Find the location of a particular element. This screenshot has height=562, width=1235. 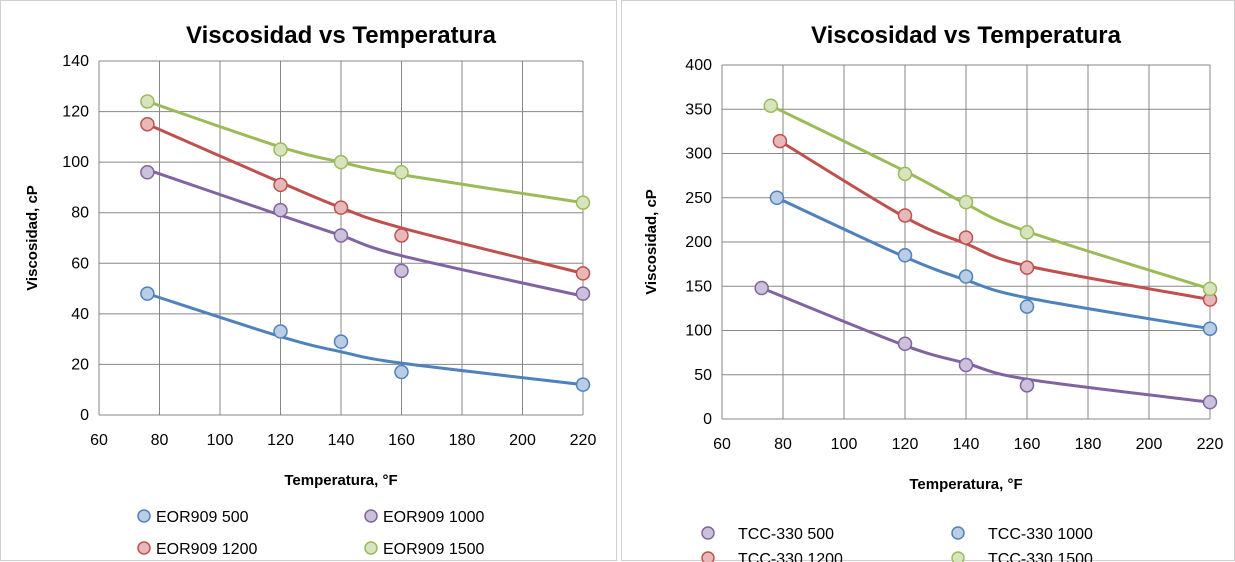

y-tick-label: 80 is located at coordinates (80, 213).